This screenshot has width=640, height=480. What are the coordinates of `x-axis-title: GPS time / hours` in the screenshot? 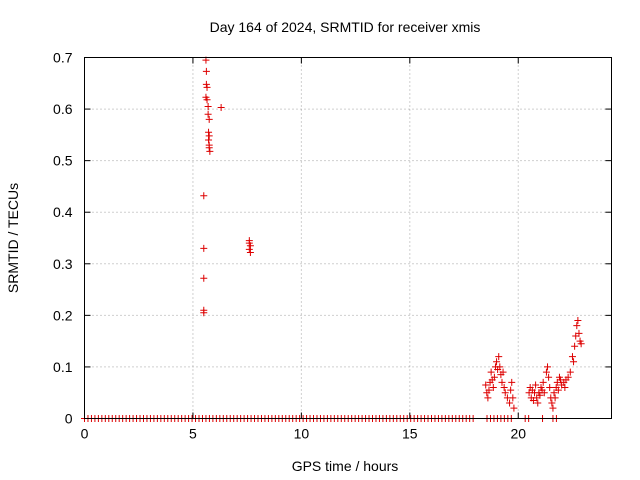 It's located at (345, 466).